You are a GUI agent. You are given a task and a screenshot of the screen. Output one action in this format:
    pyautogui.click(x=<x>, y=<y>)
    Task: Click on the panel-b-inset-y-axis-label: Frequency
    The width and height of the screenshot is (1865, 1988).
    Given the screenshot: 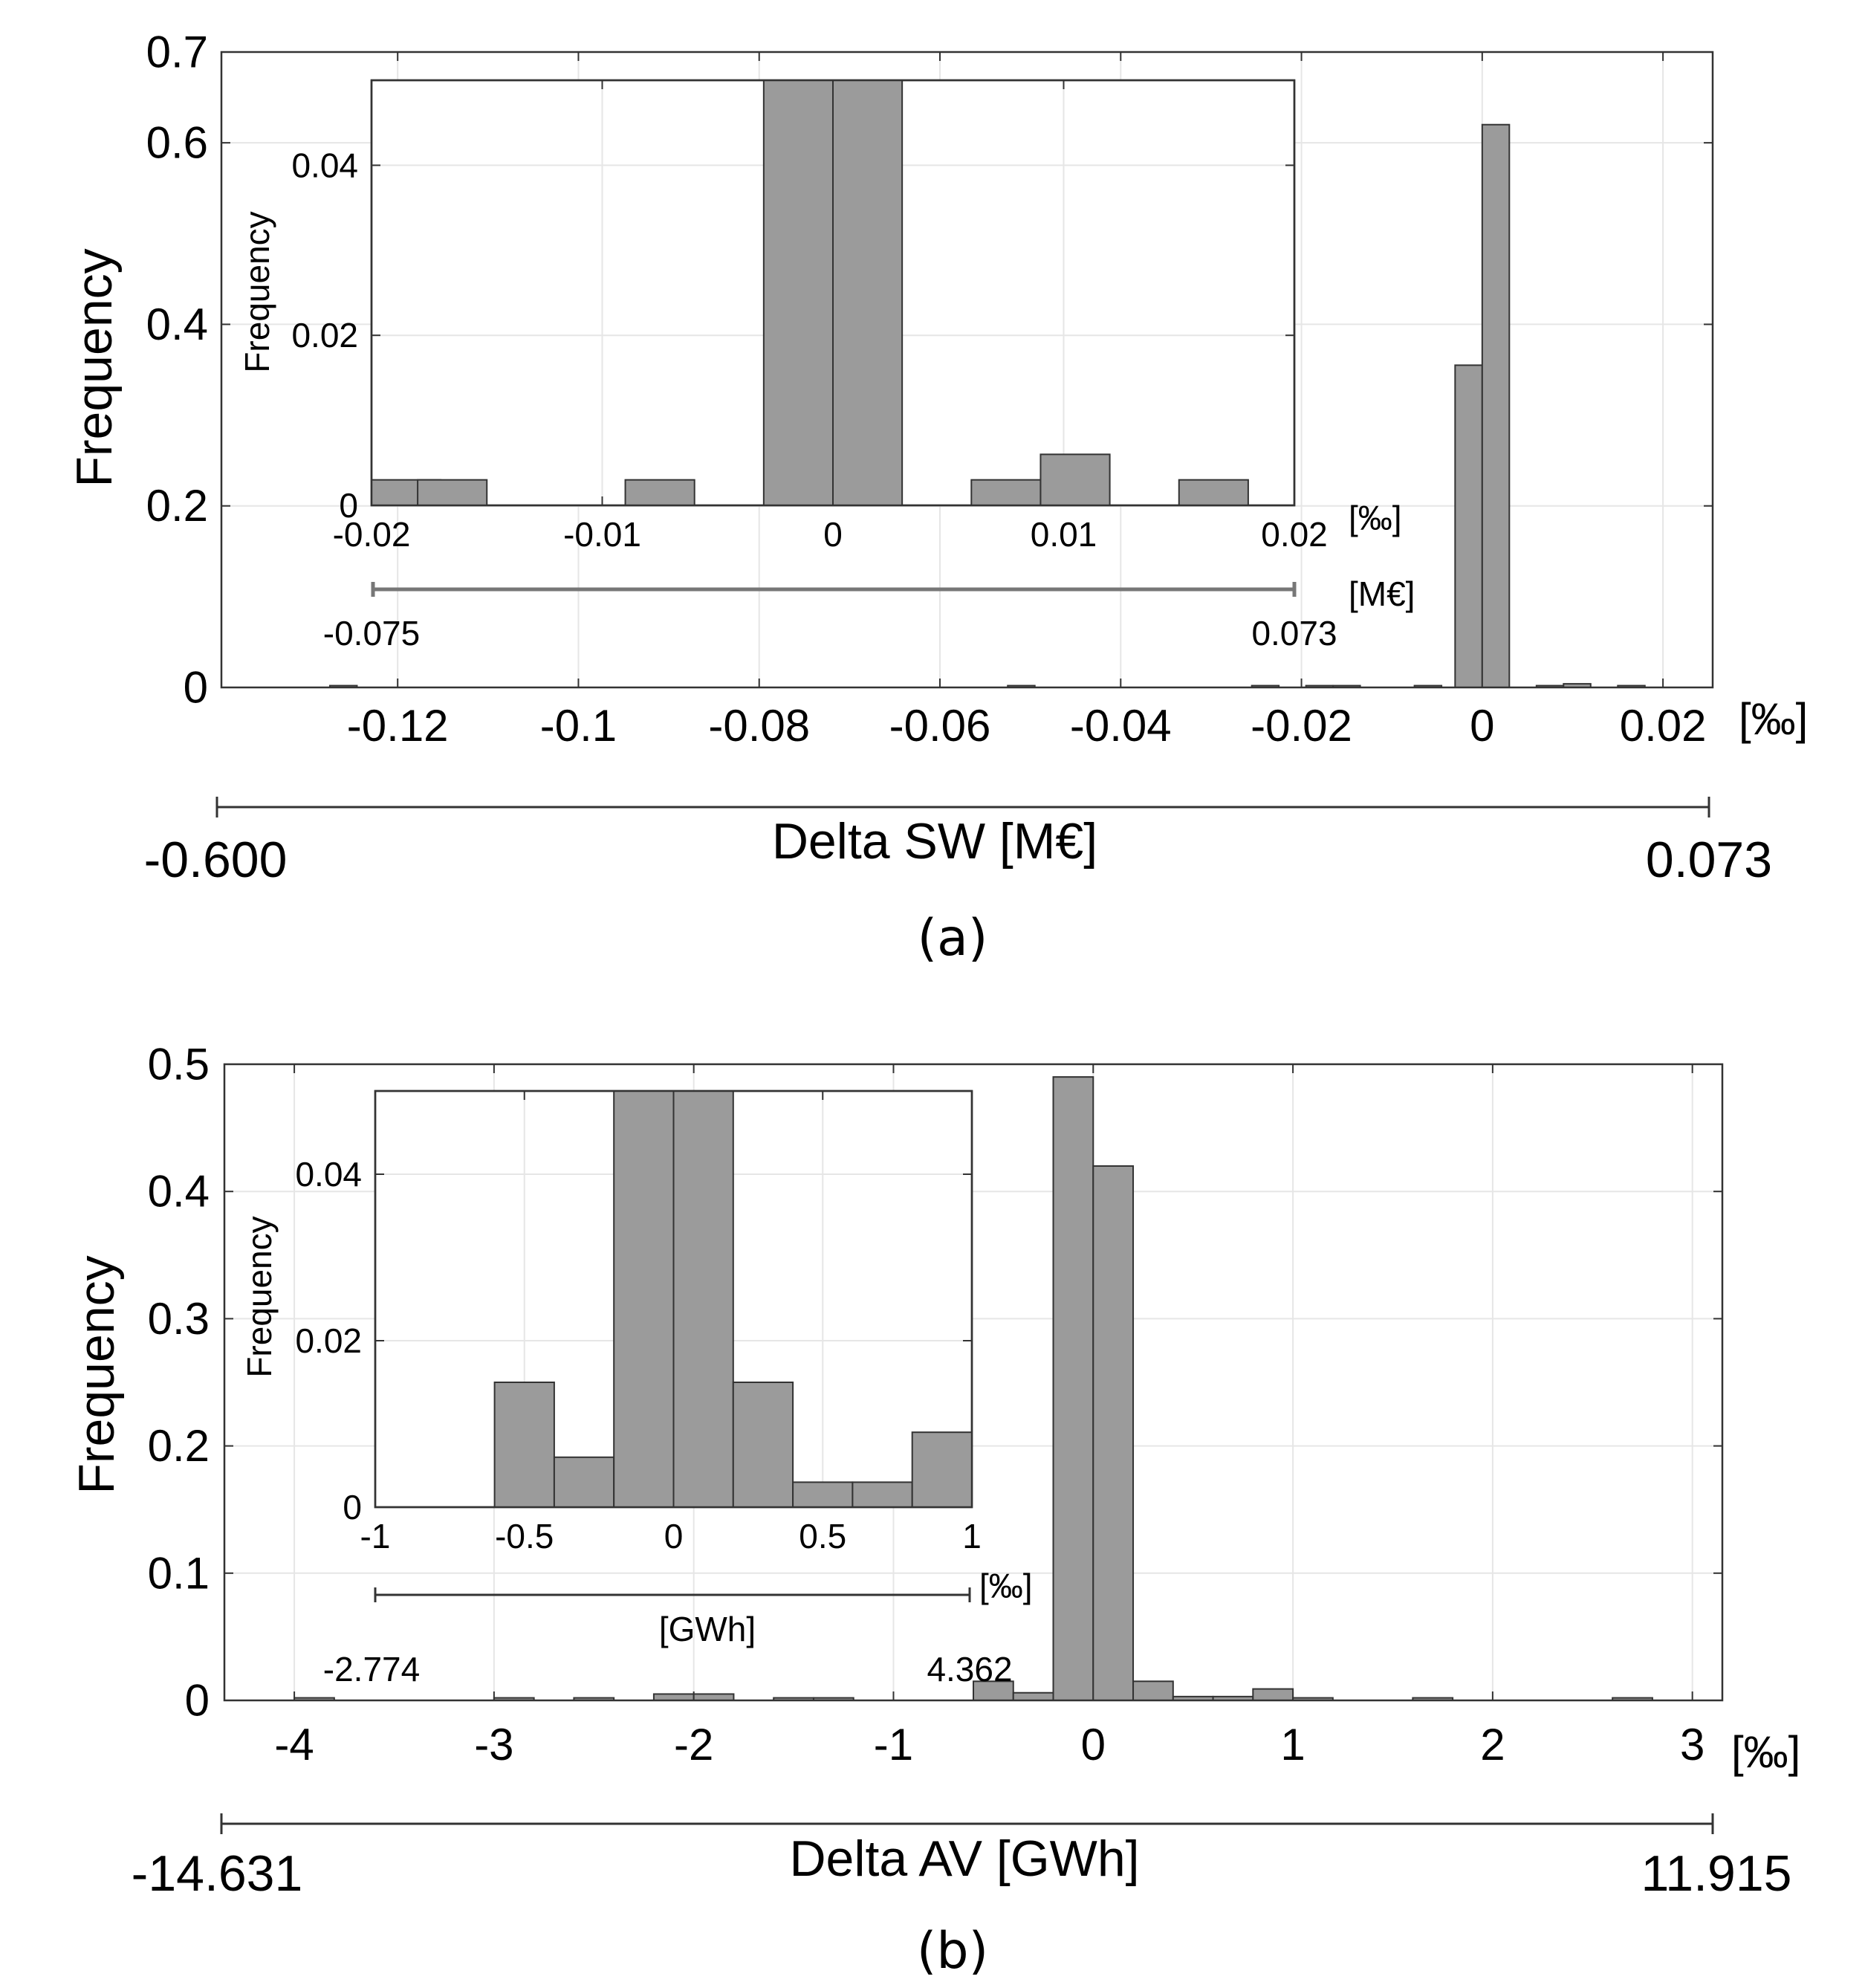 What is the action you would take?
    pyautogui.click(x=259, y=1296)
    